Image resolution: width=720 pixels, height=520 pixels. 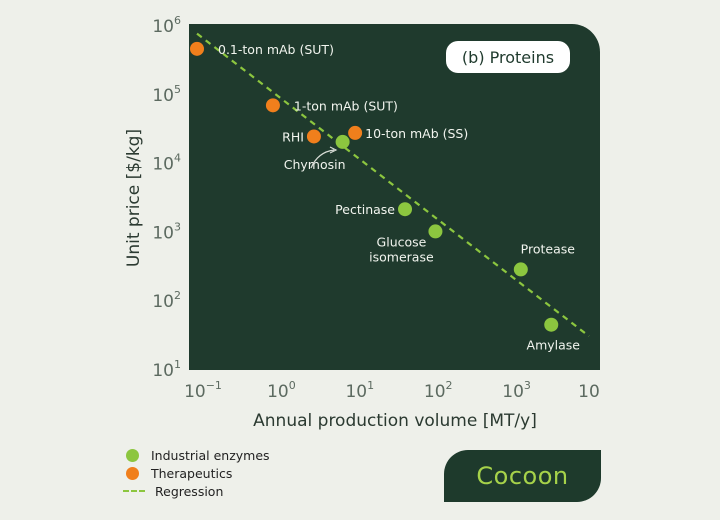 I want to click on chymosin-annotation-arrow, so click(x=322, y=159).